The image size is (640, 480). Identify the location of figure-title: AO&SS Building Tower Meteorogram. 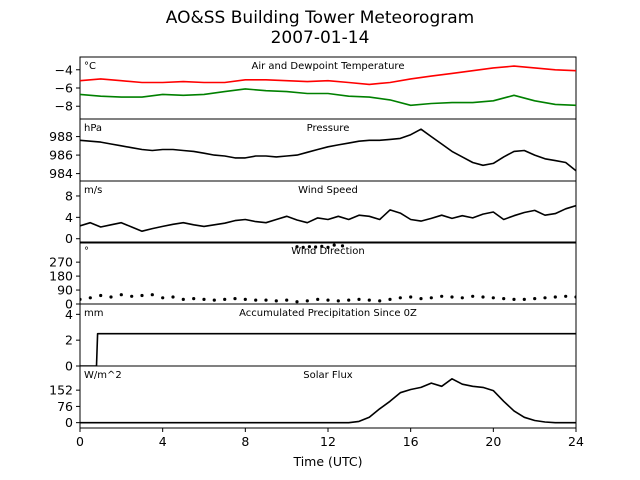
(320, 18).